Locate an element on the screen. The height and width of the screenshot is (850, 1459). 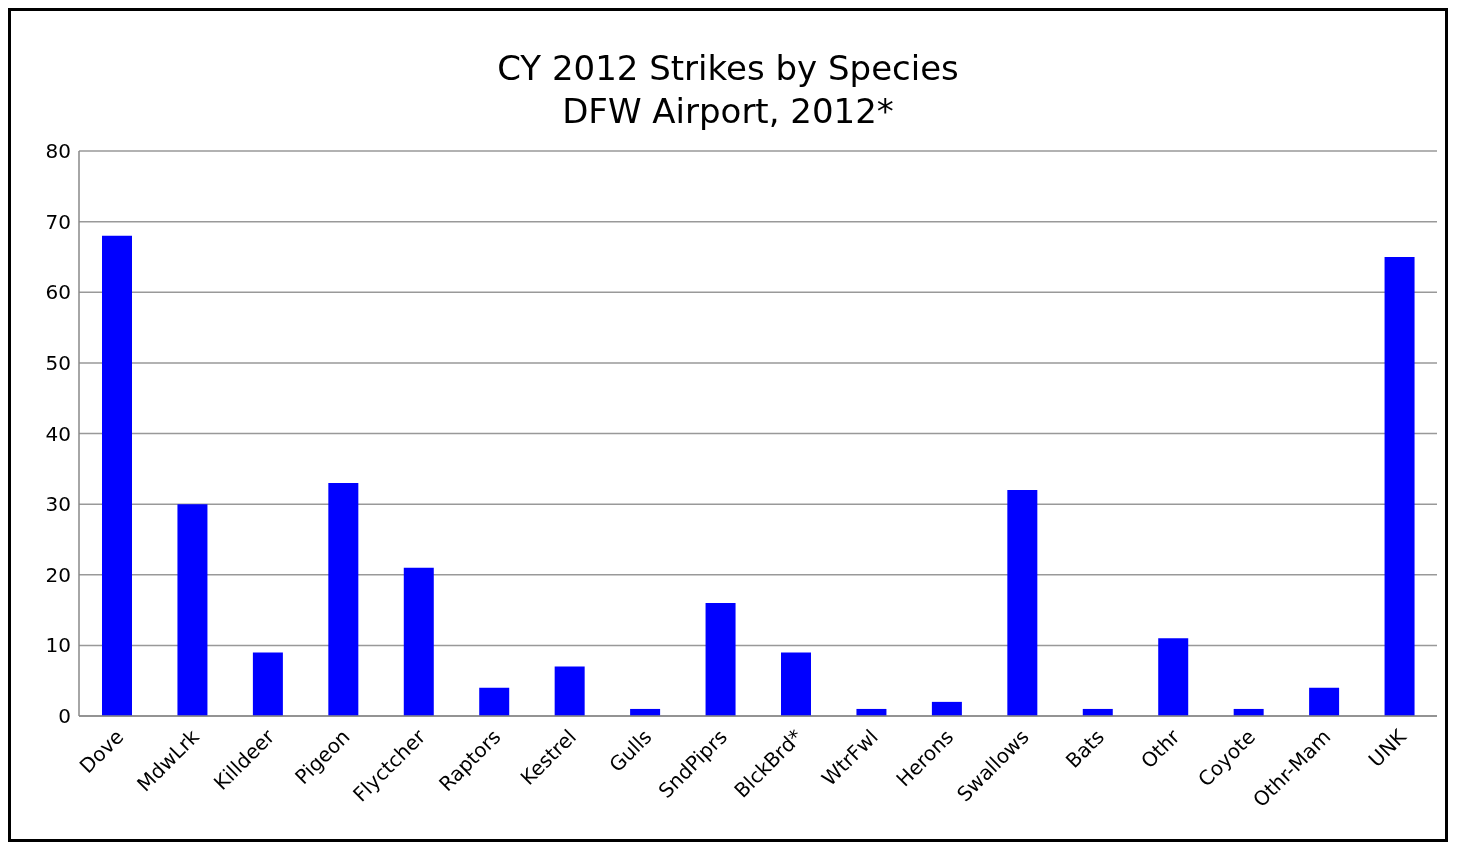
y-tick-label: 60 is located at coordinates (58, 292).